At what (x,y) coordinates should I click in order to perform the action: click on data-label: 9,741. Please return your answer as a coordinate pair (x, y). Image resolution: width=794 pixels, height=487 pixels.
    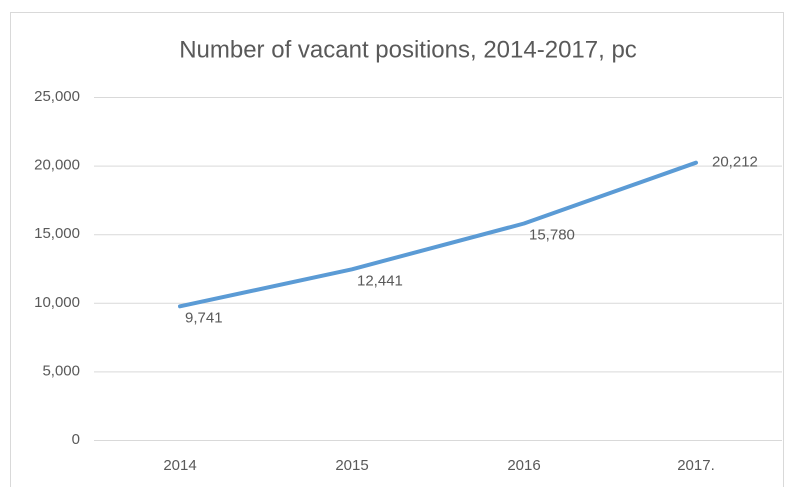
    Looking at the image, I should click on (204, 317).